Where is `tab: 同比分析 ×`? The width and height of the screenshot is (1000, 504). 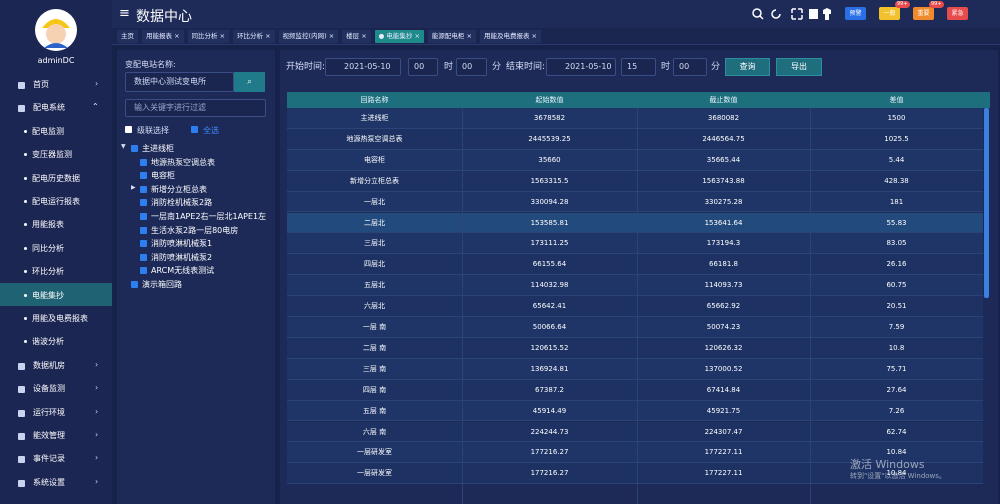
tab: 同比分析 × is located at coordinates (208, 36).